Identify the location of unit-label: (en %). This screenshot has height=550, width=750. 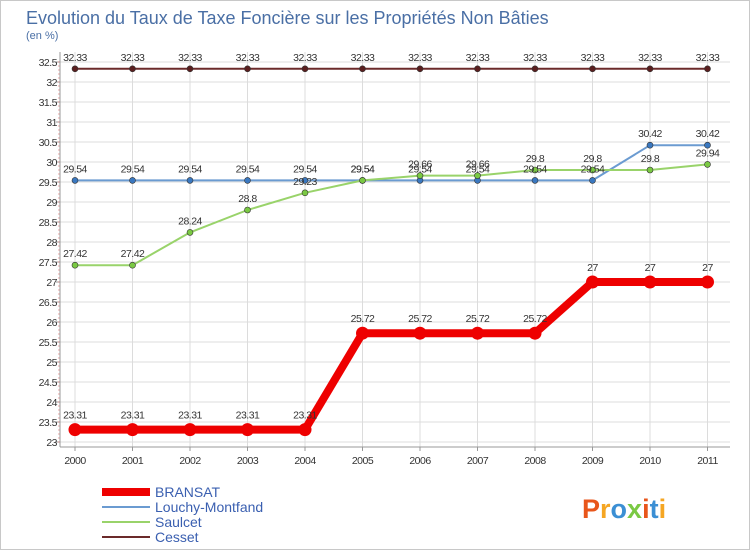
(42, 36).